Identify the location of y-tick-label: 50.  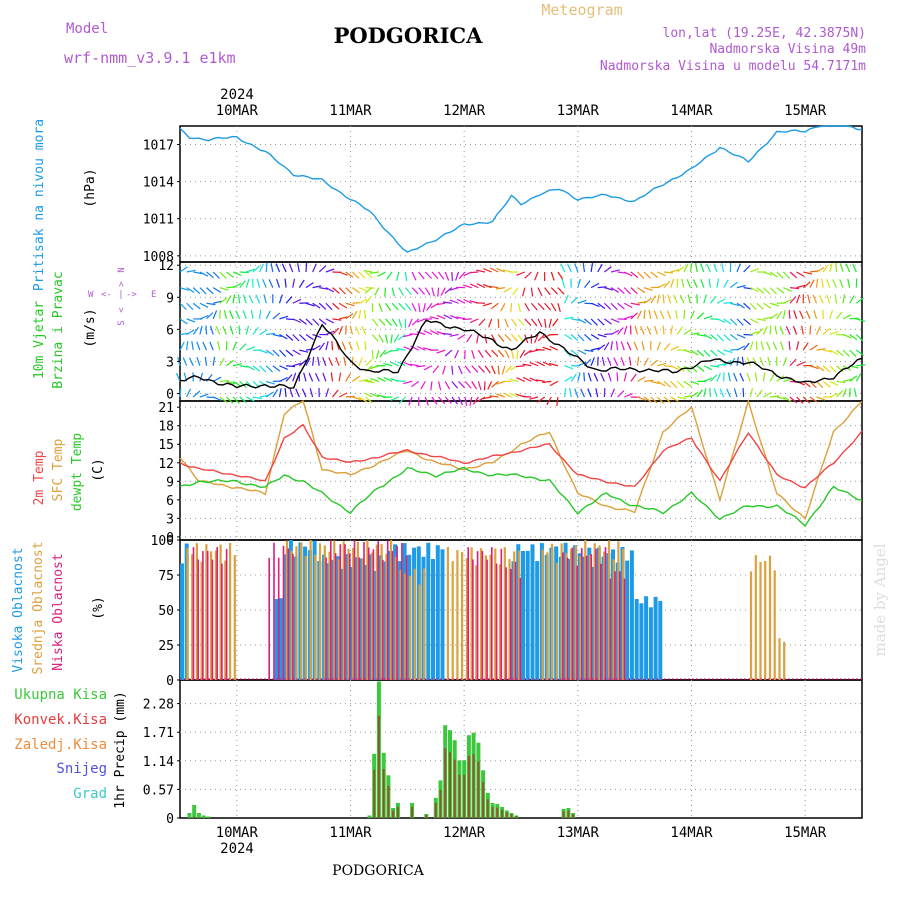
(166, 611).